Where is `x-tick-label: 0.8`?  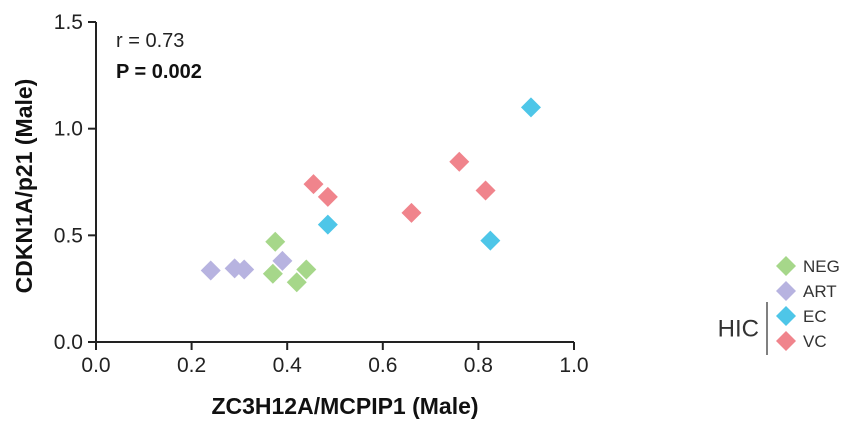
x-tick-label: 0.8 is located at coordinates (478, 365).